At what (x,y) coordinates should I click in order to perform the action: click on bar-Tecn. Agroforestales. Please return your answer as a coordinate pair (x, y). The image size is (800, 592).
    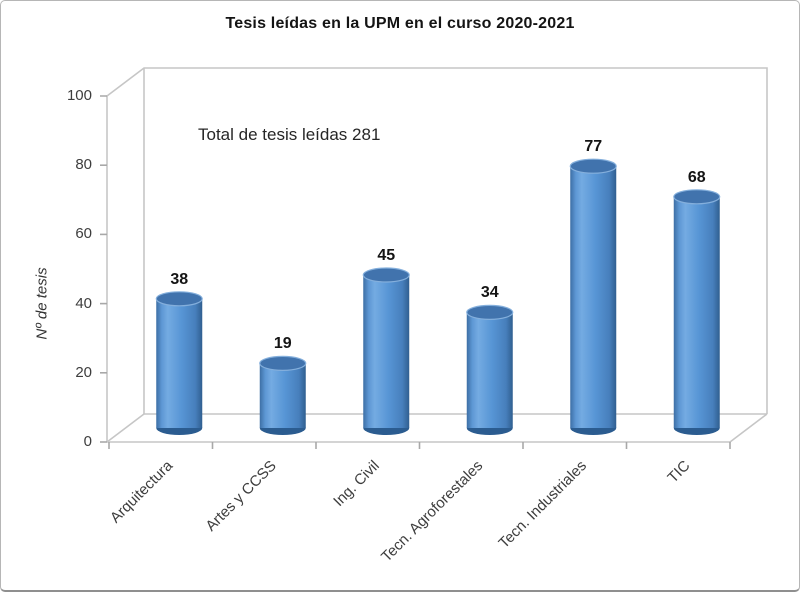
    Looking at the image, I should click on (490, 369).